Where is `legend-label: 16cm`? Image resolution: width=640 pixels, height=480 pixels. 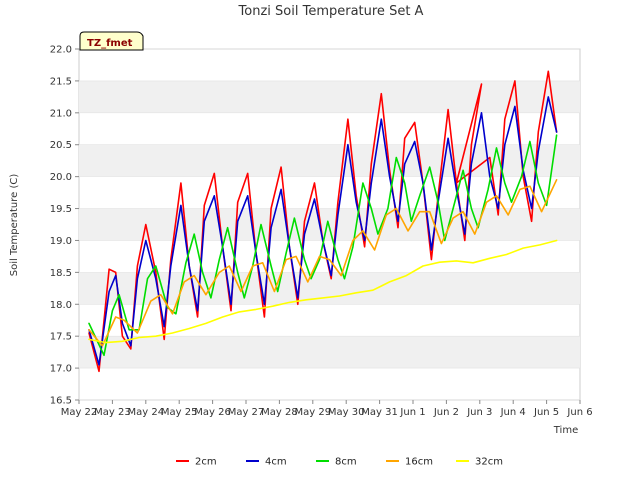
legend-label: 16cm is located at coordinates (419, 462).